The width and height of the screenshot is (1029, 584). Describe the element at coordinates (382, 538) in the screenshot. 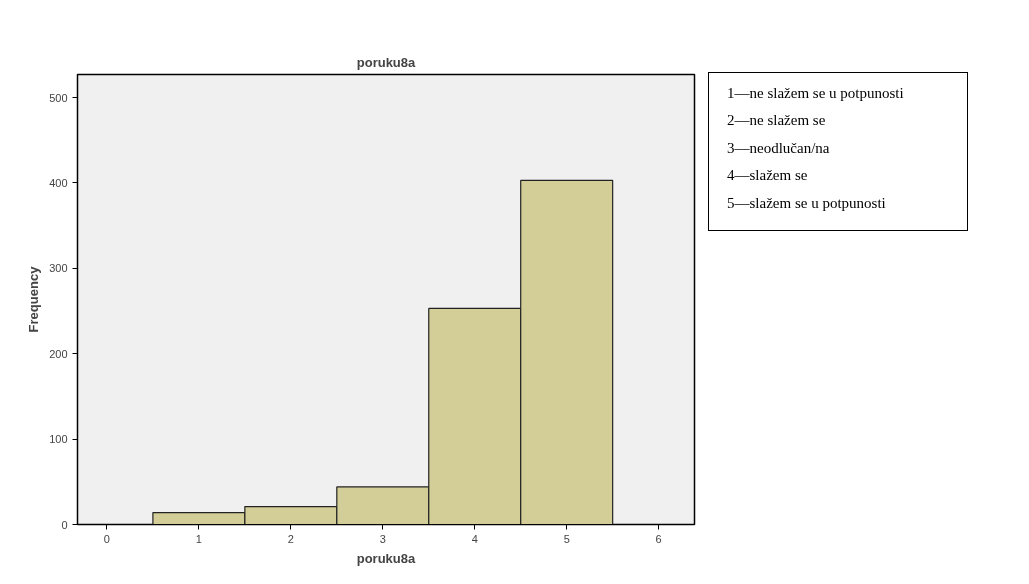

I see `x-tick-label: 3` at that location.